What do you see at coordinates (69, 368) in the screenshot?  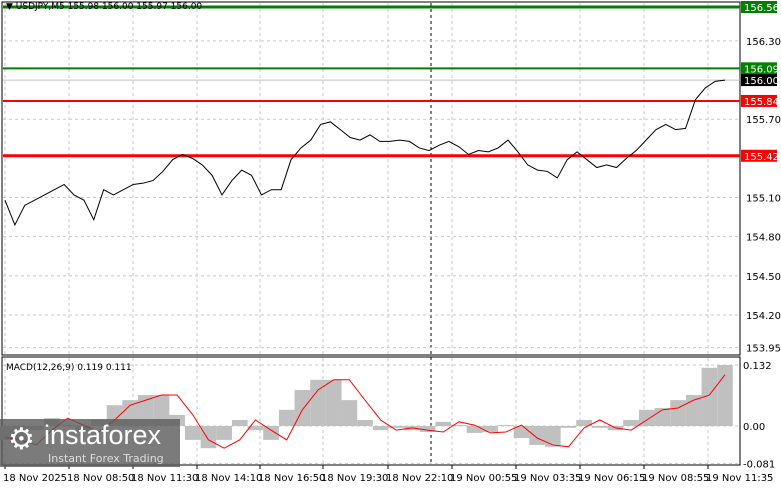 I see `macd-label: MACD(12,26,9) 0.119 0.111` at bounding box center [69, 368].